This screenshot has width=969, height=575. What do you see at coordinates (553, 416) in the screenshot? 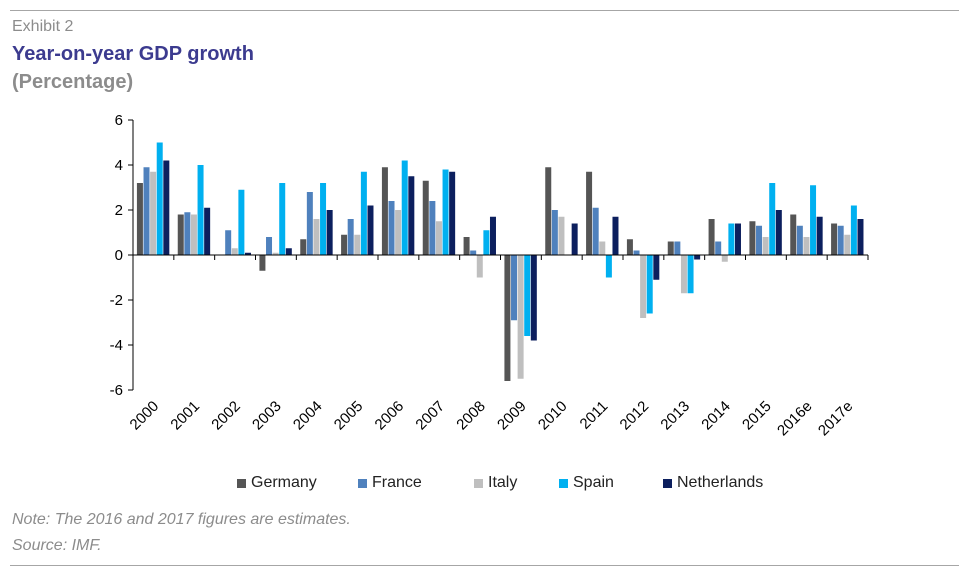
I see `x-tick-label: 2010` at bounding box center [553, 416].